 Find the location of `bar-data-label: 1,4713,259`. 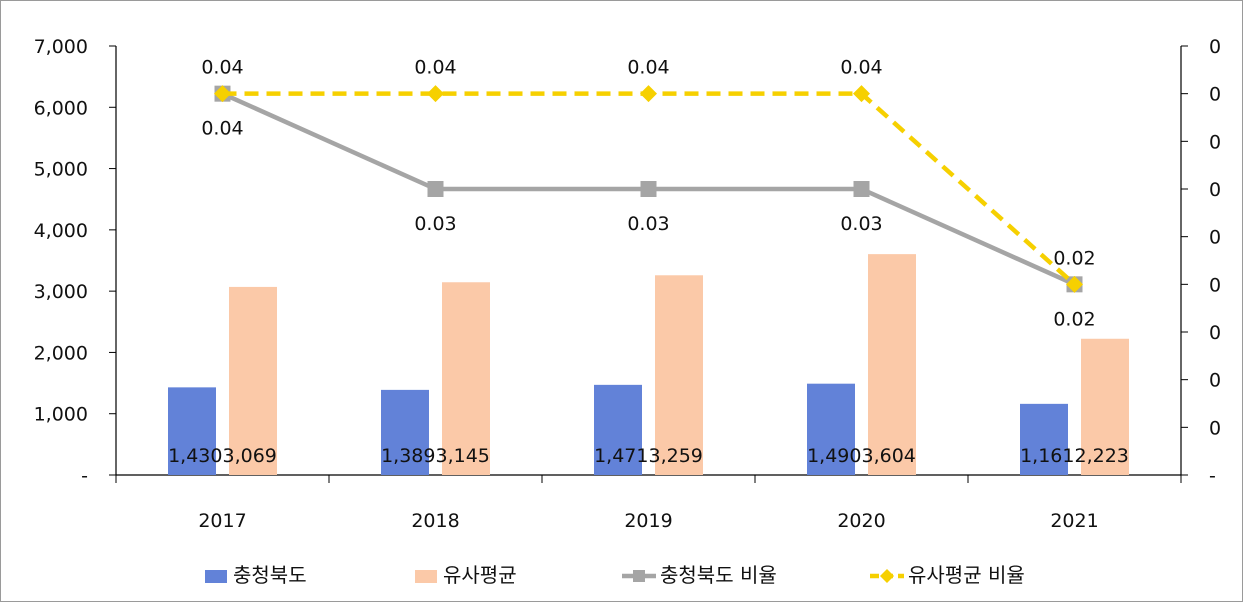

bar-data-label: 1,4713,259 is located at coordinates (648, 456).